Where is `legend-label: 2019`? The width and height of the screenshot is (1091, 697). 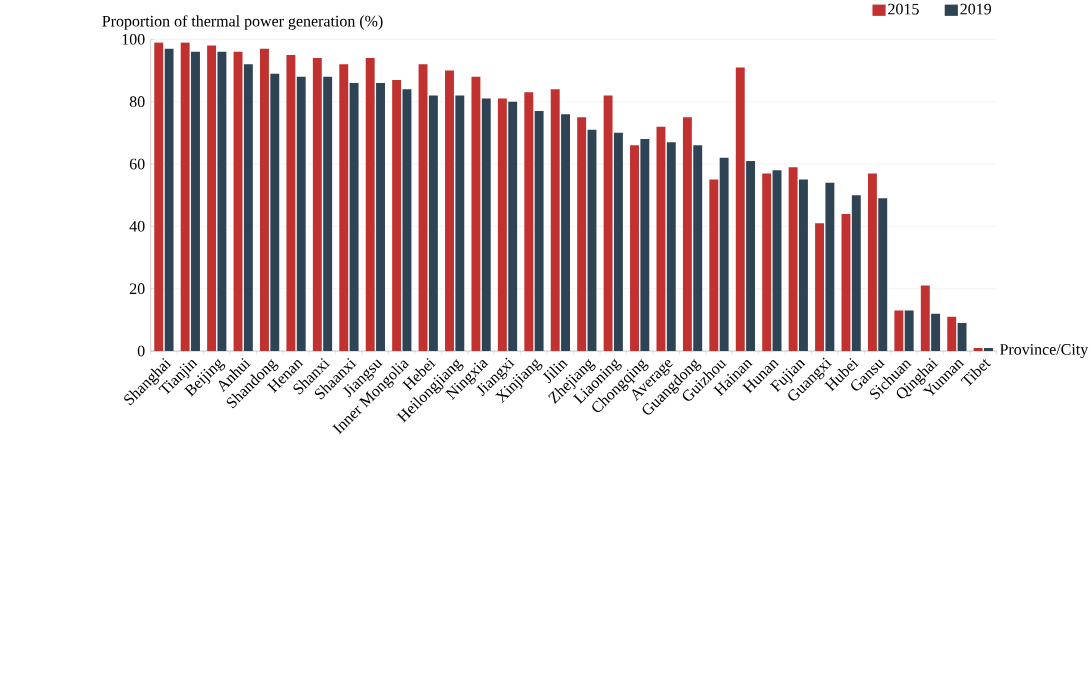
legend-label: 2019 is located at coordinates (976, 9).